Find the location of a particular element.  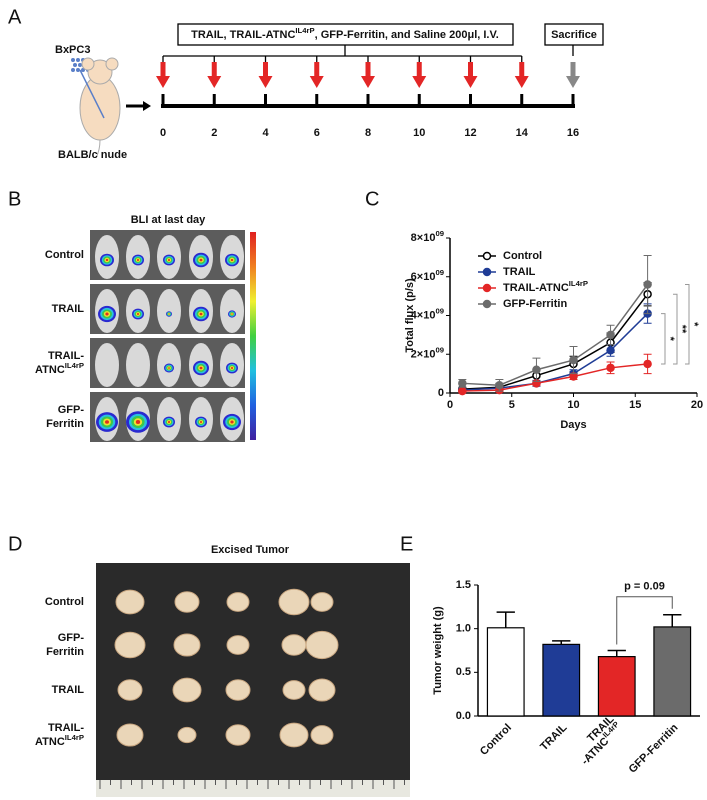

row-label: ATNCIL4rP is located at coordinates (59, 368).